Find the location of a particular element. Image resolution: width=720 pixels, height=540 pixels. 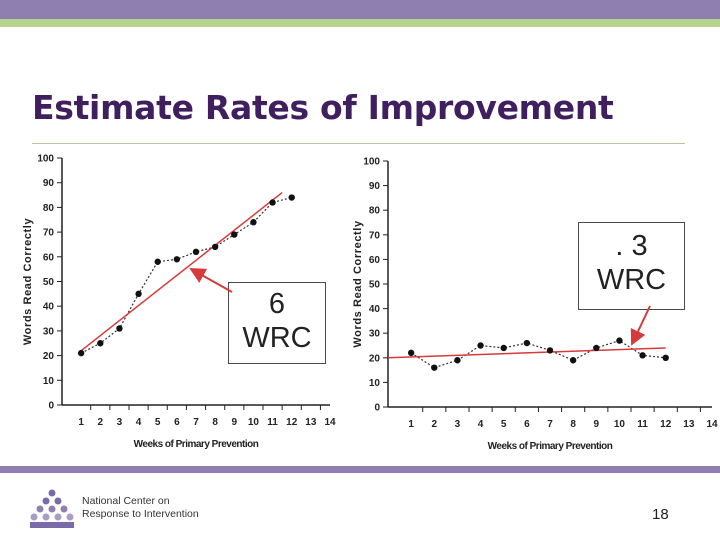

slide-title: Estimate Rates of Improvement is located at coordinates (323, 107).